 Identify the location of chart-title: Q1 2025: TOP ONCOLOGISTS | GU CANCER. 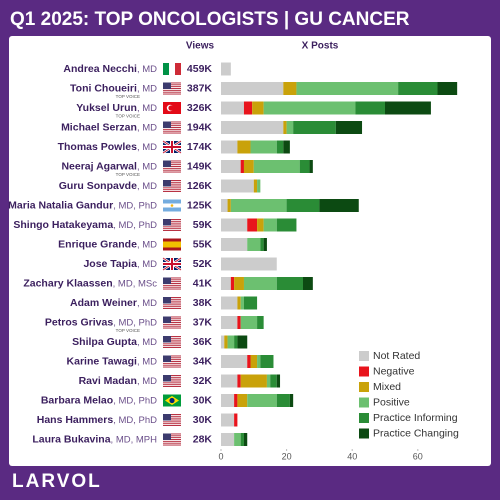
(210, 19).